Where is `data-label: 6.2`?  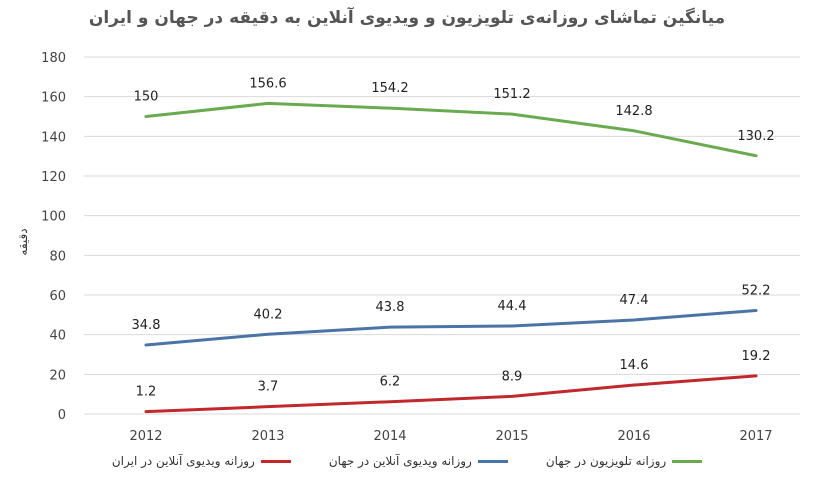
data-label: 6.2 is located at coordinates (390, 382).